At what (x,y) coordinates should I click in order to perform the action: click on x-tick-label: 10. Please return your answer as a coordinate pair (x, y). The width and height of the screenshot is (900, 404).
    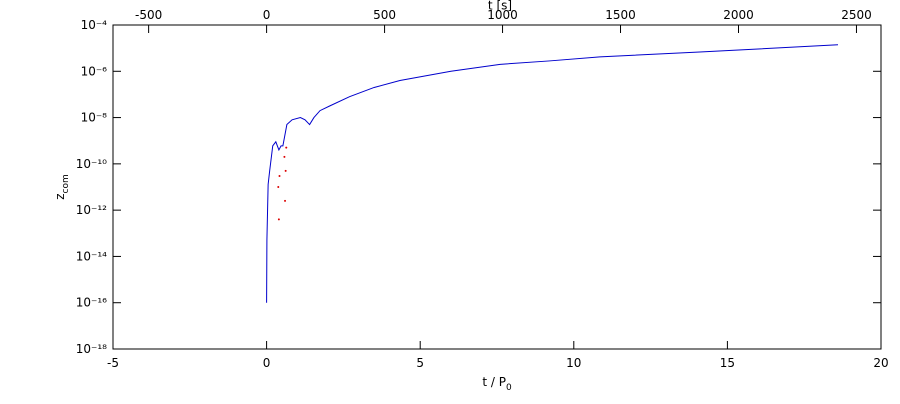
    Looking at the image, I should click on (573, 363).